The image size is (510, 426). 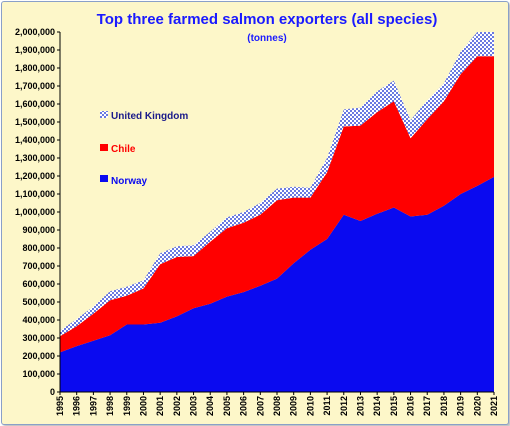 I want to click on x-tick-label: 2019, so click(x=461, y=406).